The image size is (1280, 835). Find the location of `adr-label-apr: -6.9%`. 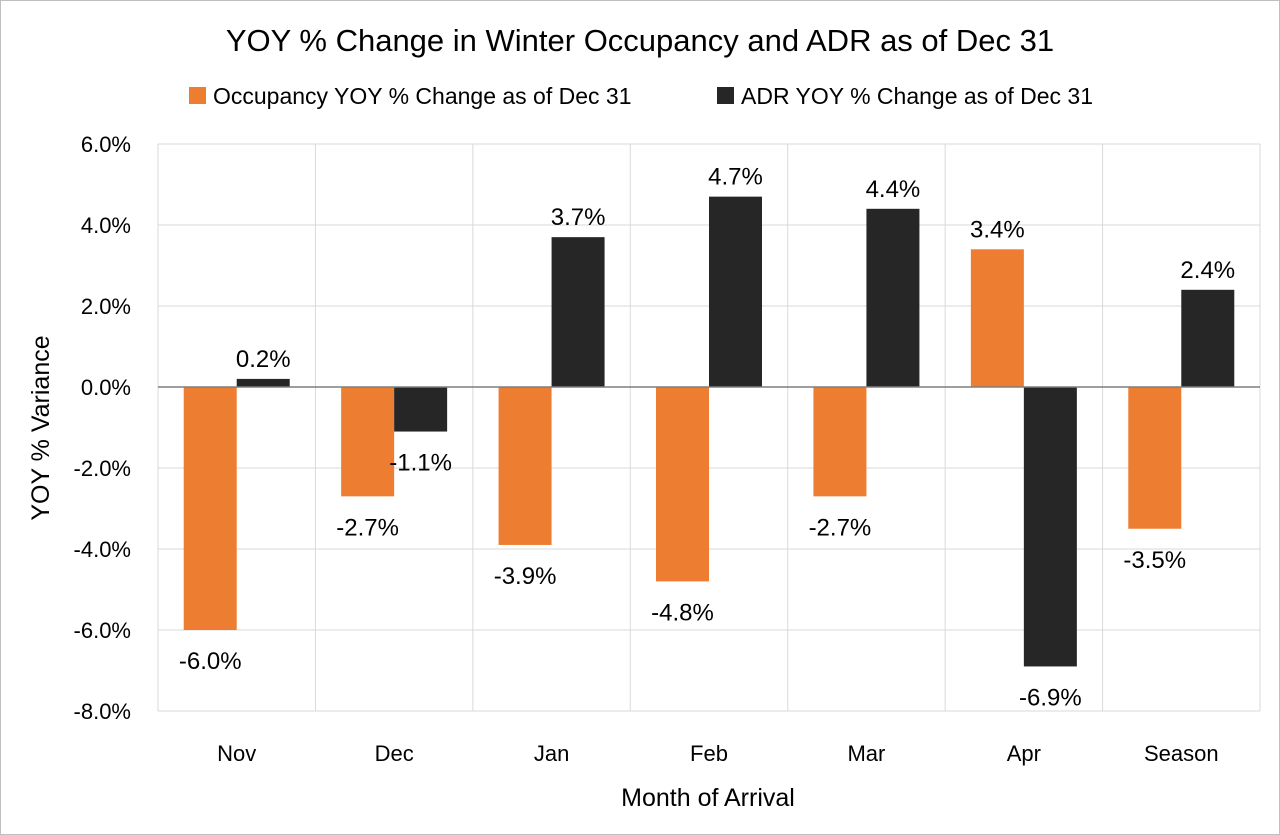

adr-label-apr: -6.9% is located at coordinates (1050, 697).